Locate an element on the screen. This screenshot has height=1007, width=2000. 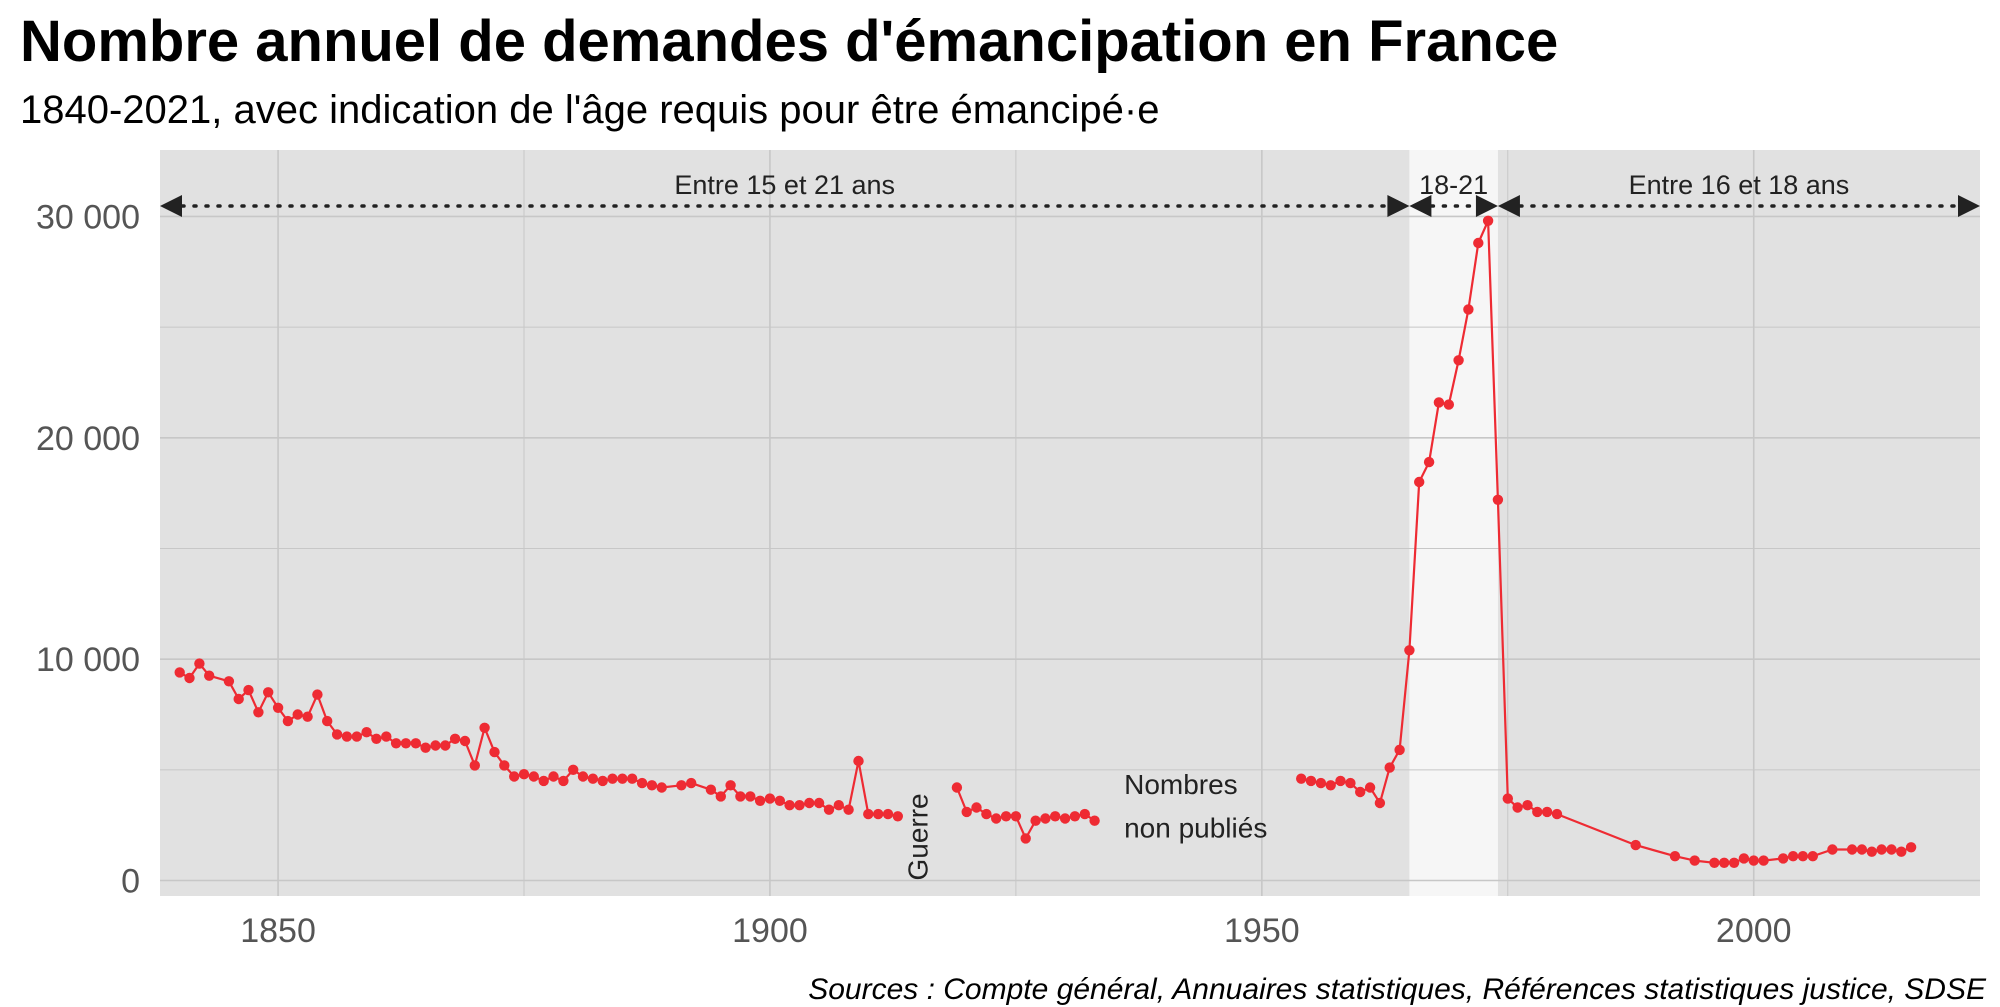
age-period: Entre 15 et 21 ans is located at coordinates (785, 193).